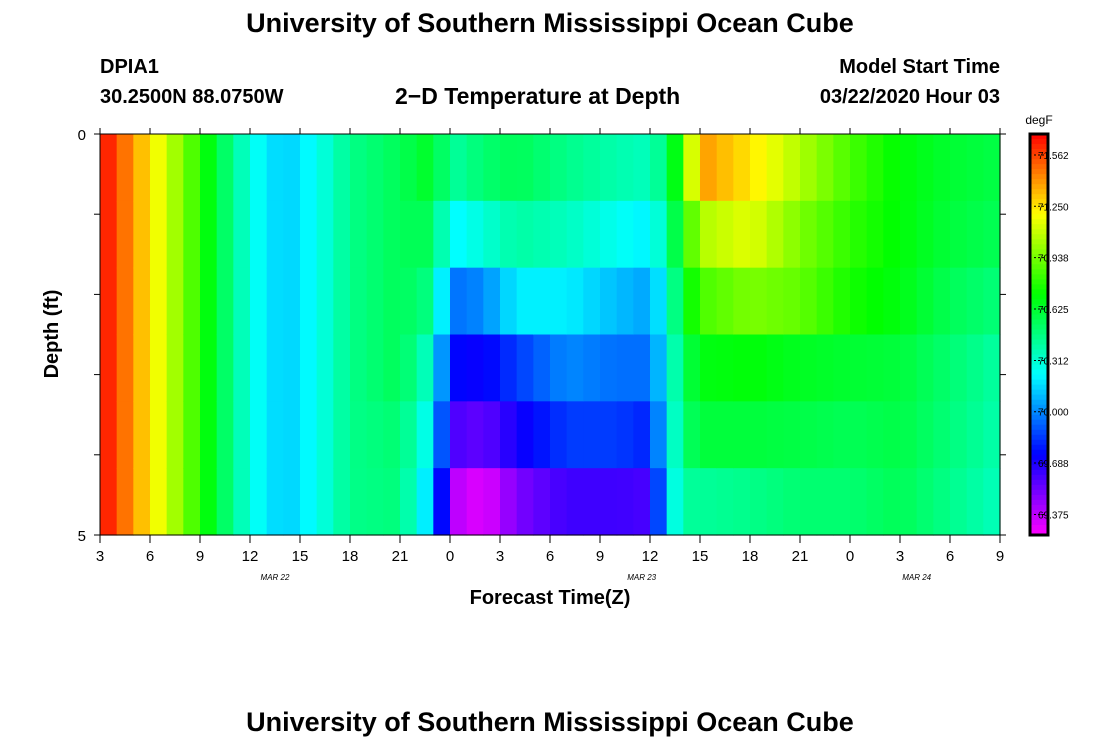  What do you see at coordinates (1053, 515) in the screenshot?
I see `colorbar-label: 69.375` at bounding box center [1053, 515].